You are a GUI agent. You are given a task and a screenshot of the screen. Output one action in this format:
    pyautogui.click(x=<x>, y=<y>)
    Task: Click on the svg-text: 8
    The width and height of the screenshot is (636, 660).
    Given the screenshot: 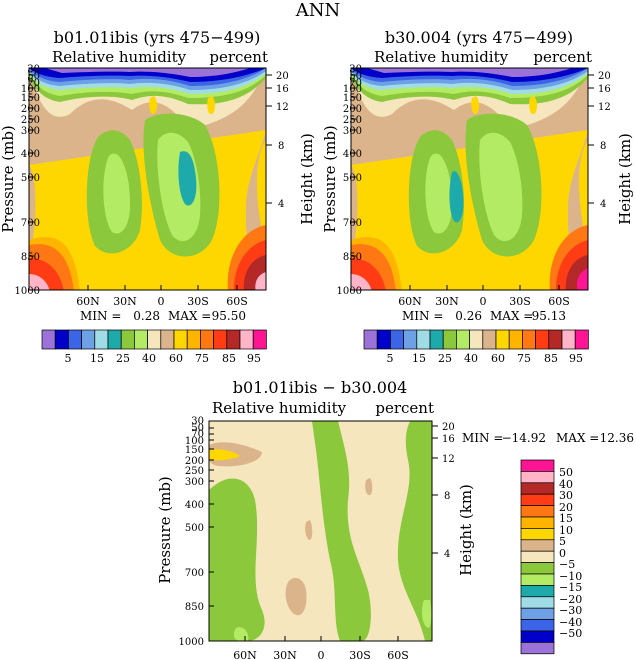 What is the action you would take?
    pyautogui.click(x=603, y=146)
    